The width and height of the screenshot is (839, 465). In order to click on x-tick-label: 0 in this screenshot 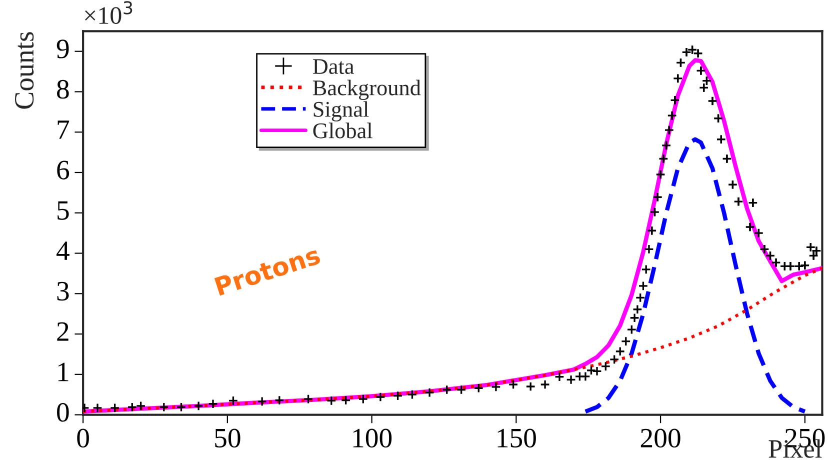, I will do `click(83, 438)`.